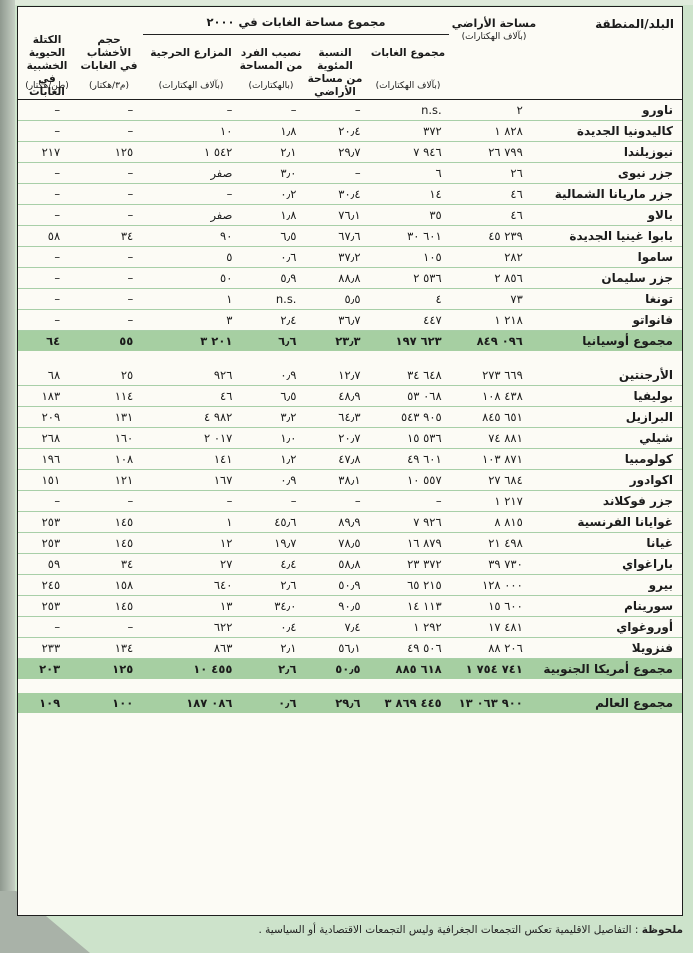  I want to click on cell-plant: ١٤١, so click(190, 459).